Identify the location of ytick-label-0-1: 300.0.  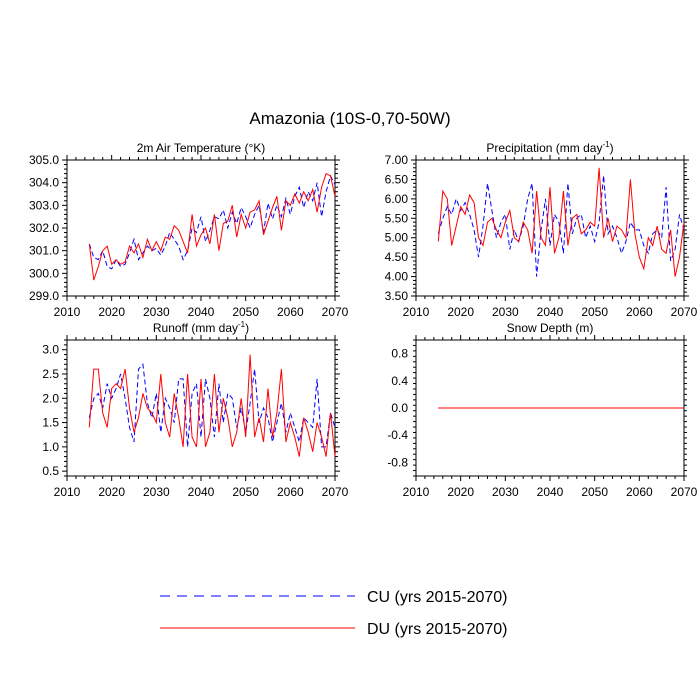
(44, 273).